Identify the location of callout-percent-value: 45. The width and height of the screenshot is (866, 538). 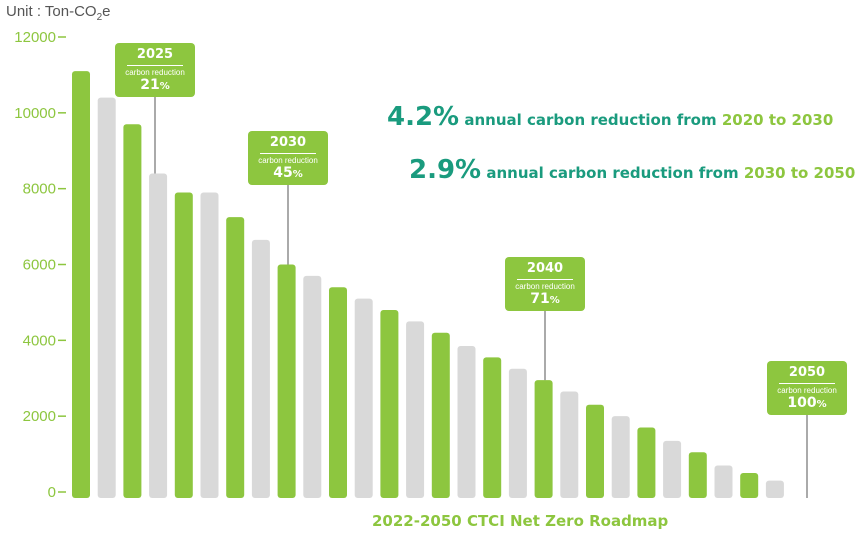
(283, 173).